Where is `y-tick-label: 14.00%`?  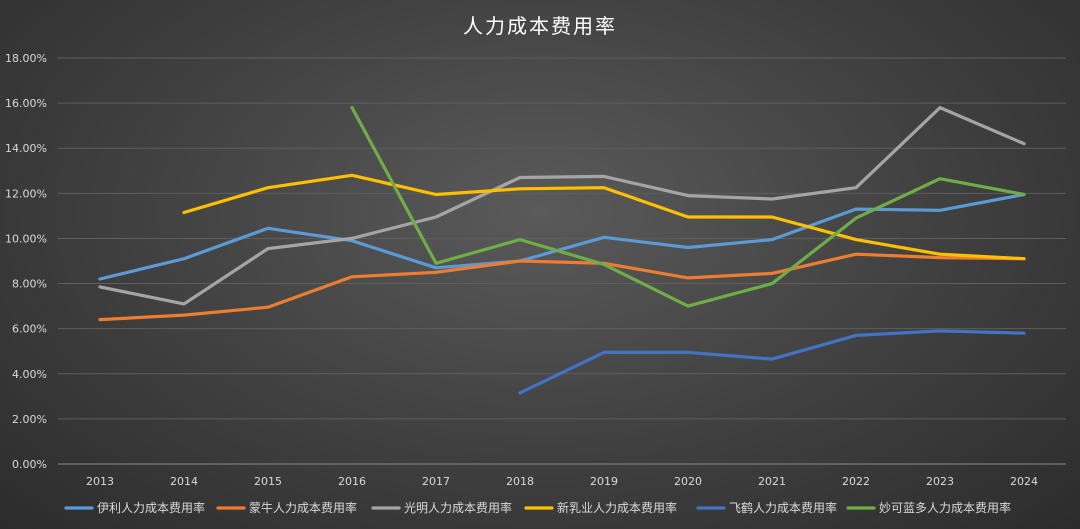 y-tick-label: 14.00% is located at coordinates (26, 148).